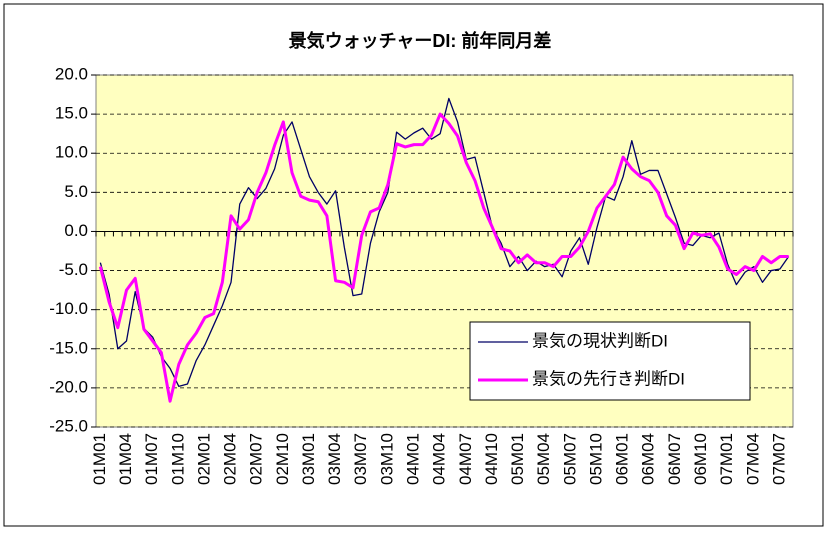  I want to click on x-tick-label: 04M07, so click(465, 459).